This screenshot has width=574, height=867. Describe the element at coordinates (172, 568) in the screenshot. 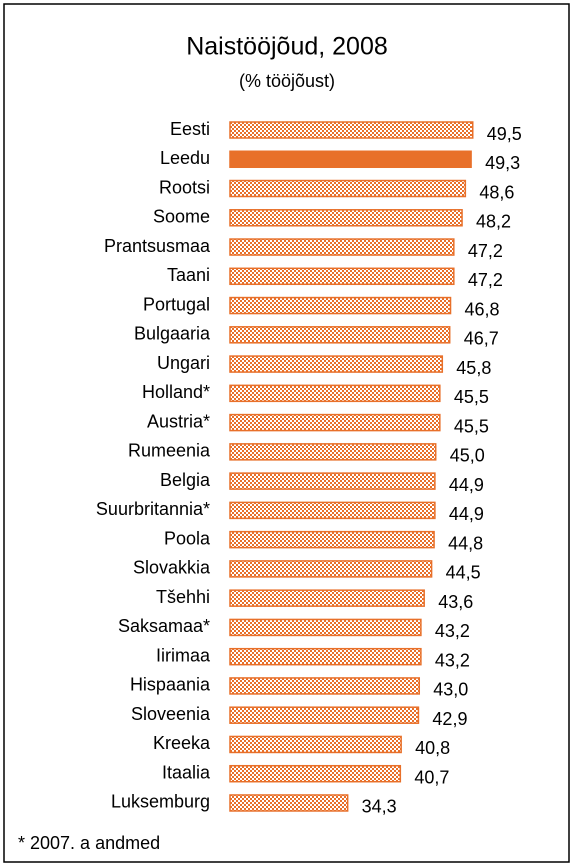

I see `category-label: Slovakkia` at that location.